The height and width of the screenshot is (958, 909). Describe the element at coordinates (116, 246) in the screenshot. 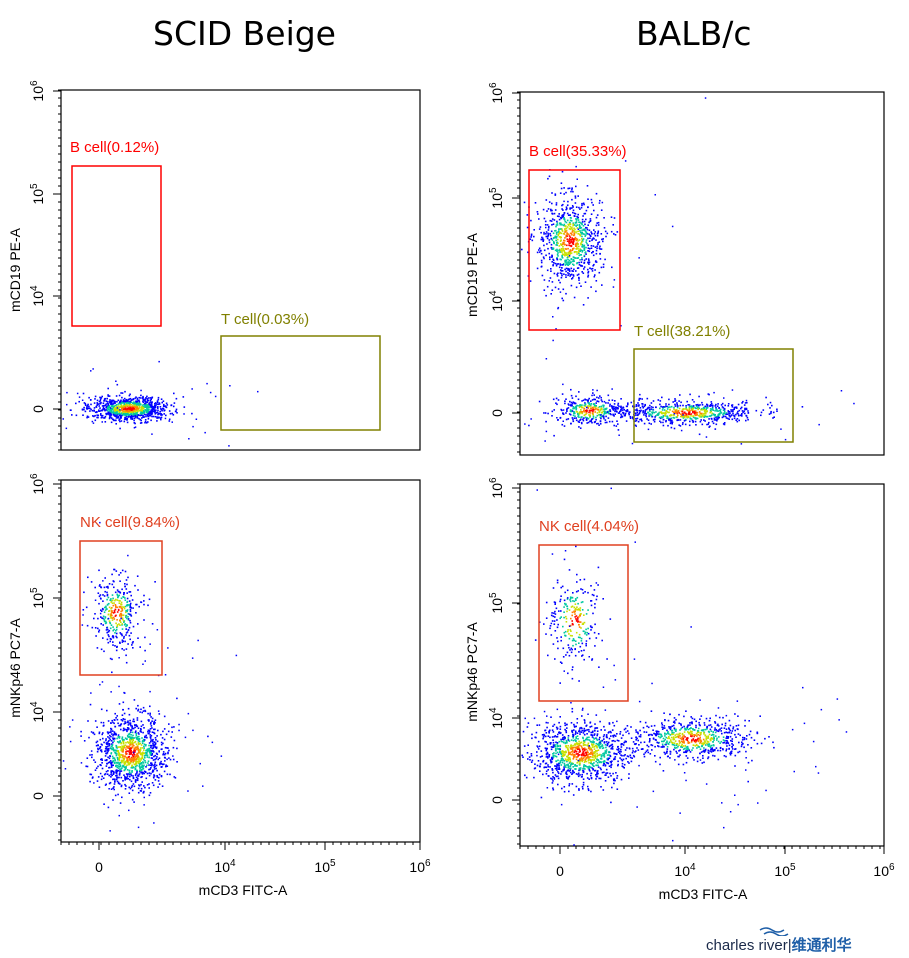

I see `gate-rectangle` at that location.